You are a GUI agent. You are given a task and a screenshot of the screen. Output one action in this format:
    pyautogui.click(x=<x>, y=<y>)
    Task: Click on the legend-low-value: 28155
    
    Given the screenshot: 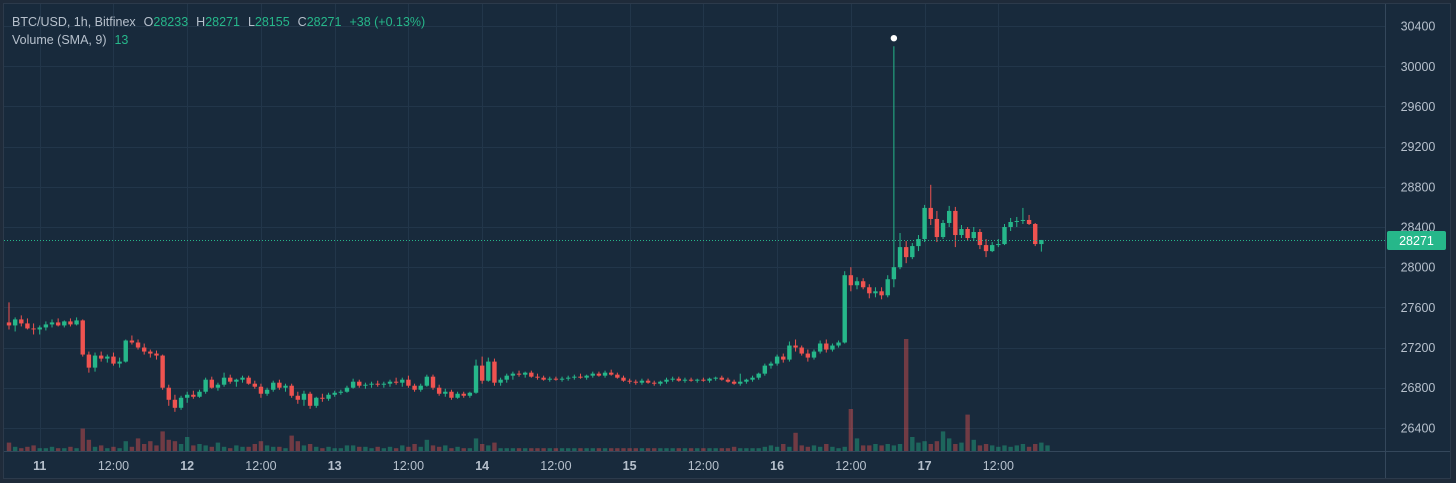 What is the action you would take?
    pyautogui.click(x=272, y=22)
    